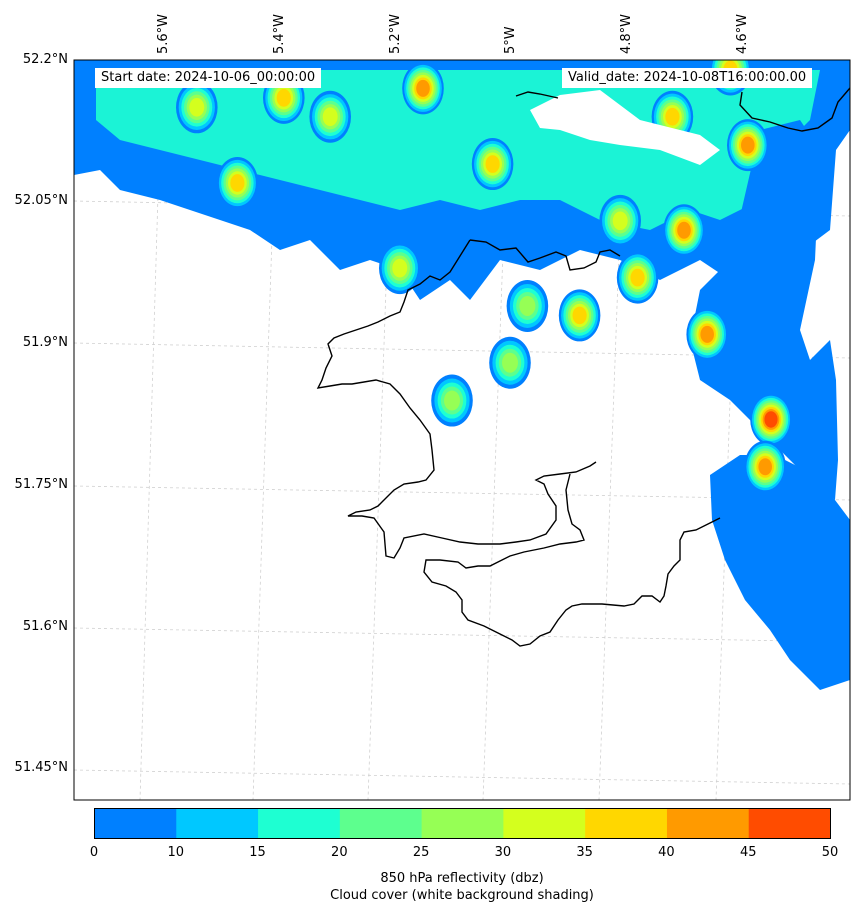 Image resolution: width=859 pixels, height=914 pixels. I want to click on colorbar-tick-label: 35, so click(584, 852).